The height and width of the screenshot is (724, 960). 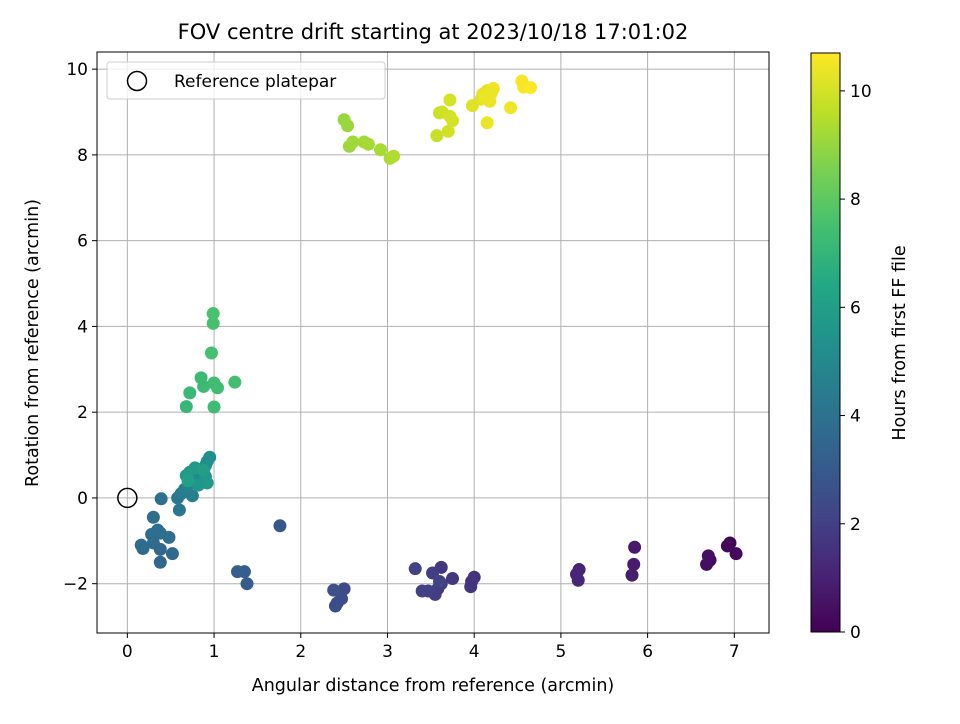 What do you see at coordinates (861, 92) in the screenshot?
I see `colorbar-tick-label: 10` at bounding box center [861, 92].